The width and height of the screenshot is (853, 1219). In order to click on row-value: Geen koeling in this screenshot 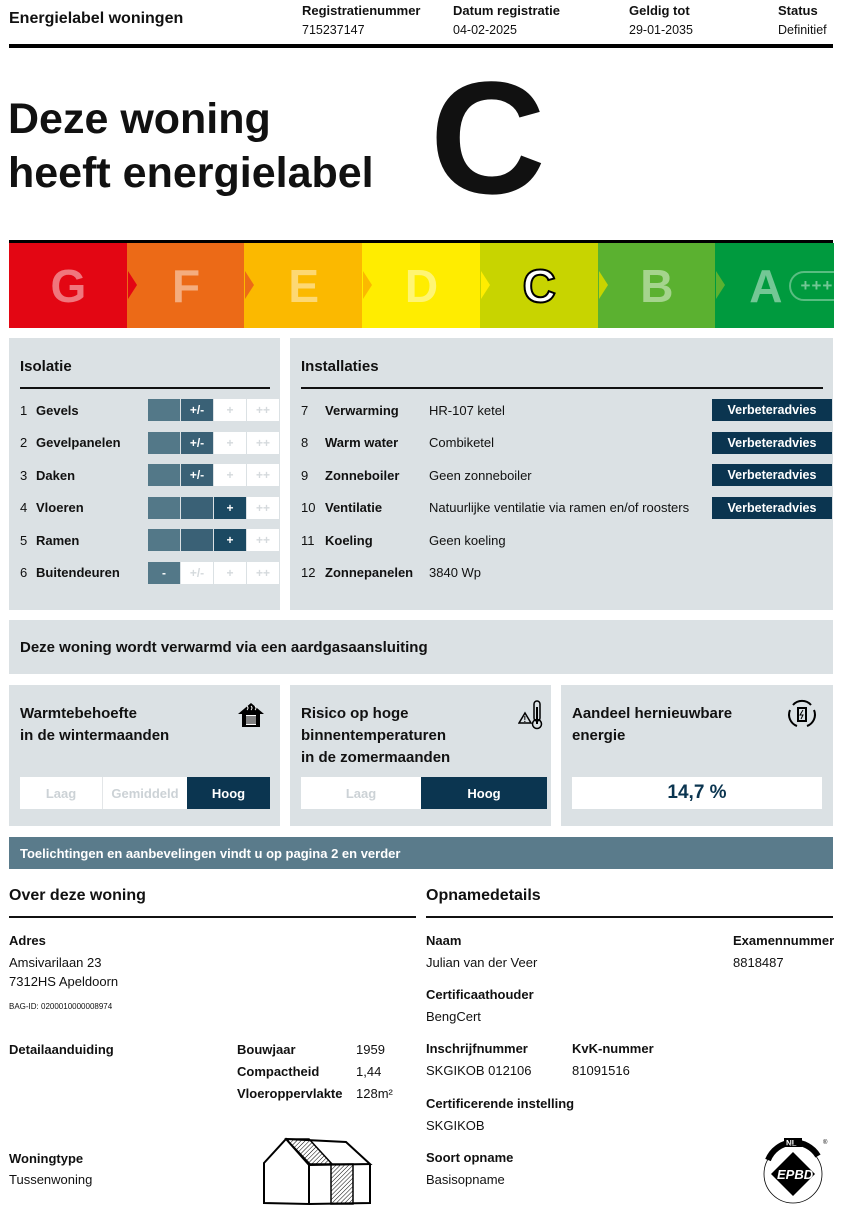, I will do `click(467, 540)`.